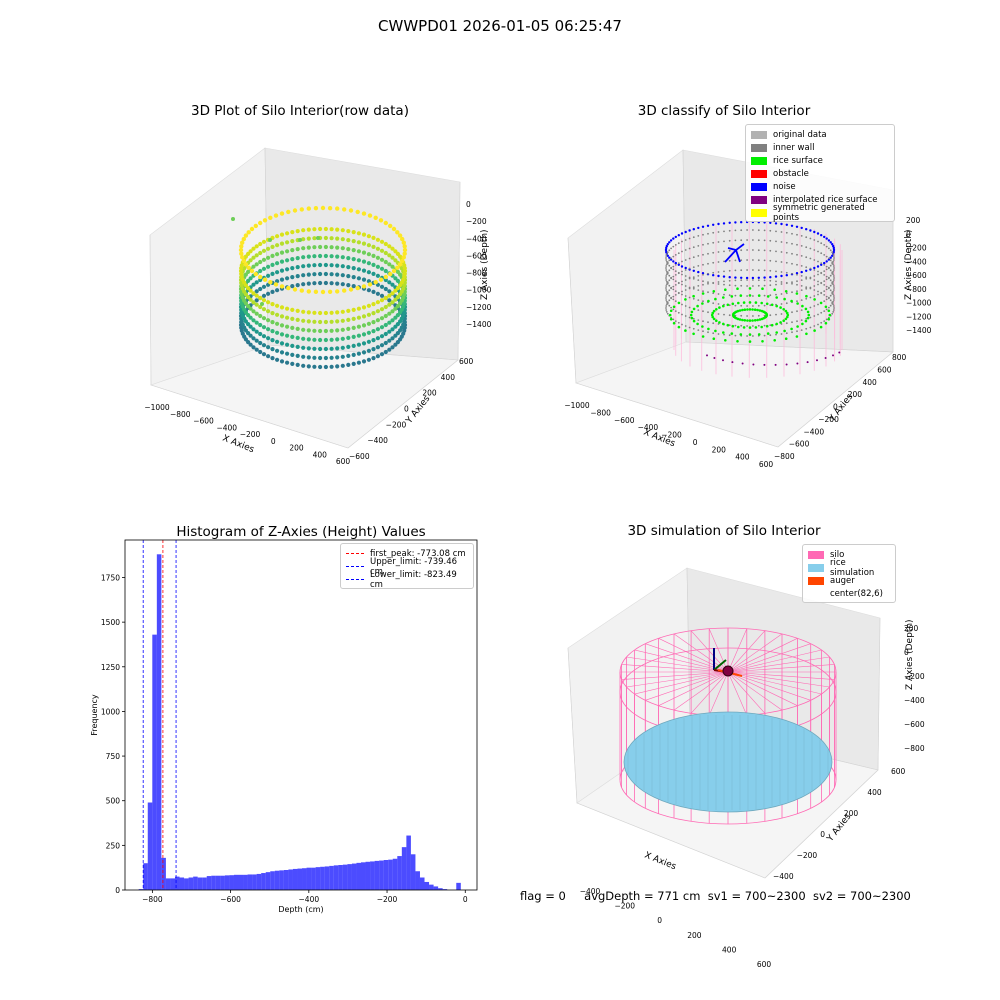 Image resolution: width=1000 pixels, height=1000 pixels. Describe the element at coordinates (429, 393) in the screenshot. I see `raw3d-y-tick: 200` at that location.